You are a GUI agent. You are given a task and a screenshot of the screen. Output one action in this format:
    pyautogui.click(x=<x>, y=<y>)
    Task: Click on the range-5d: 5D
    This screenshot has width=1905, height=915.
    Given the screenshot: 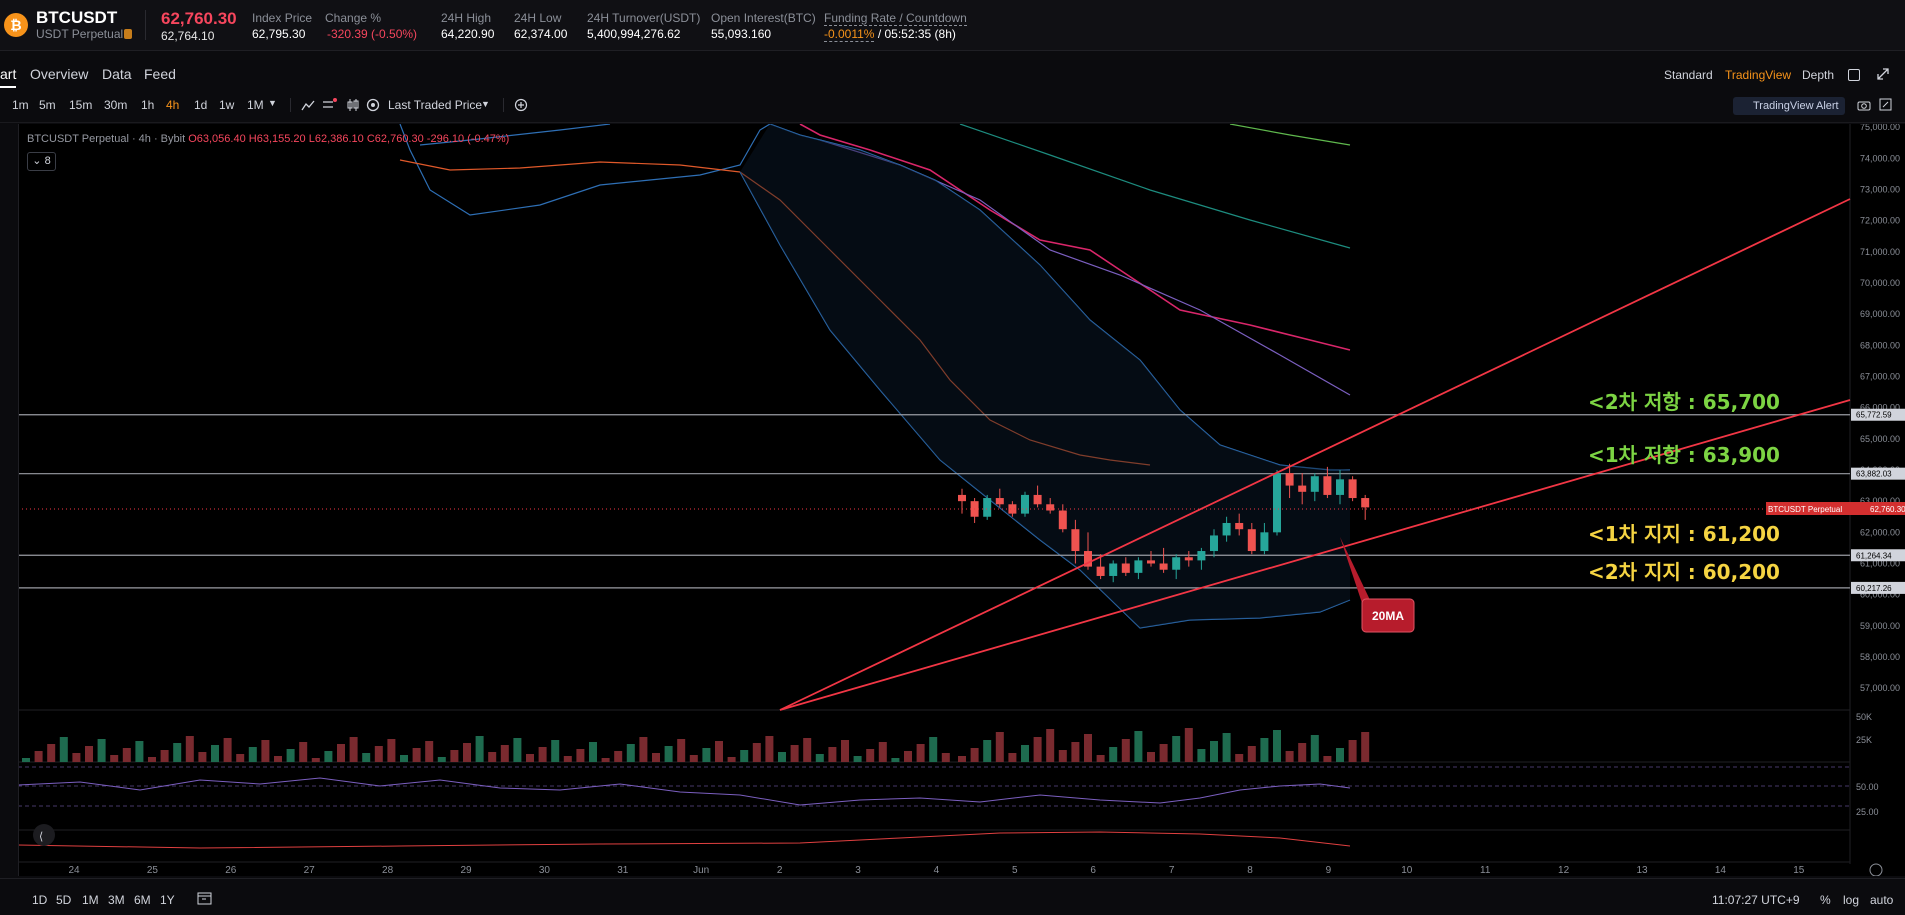 What is the action you would take?
    pyautogui.click(x=64, y=900)
    